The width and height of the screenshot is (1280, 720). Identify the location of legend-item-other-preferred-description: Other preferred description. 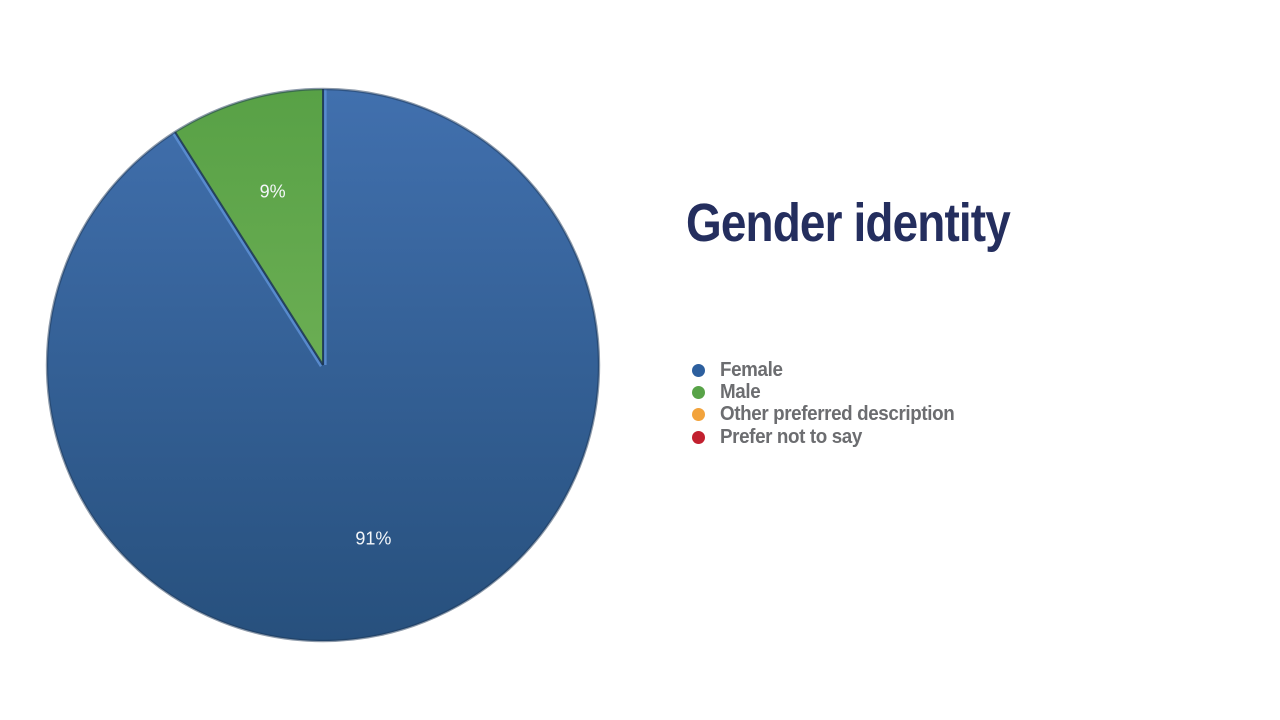
(830, 414).